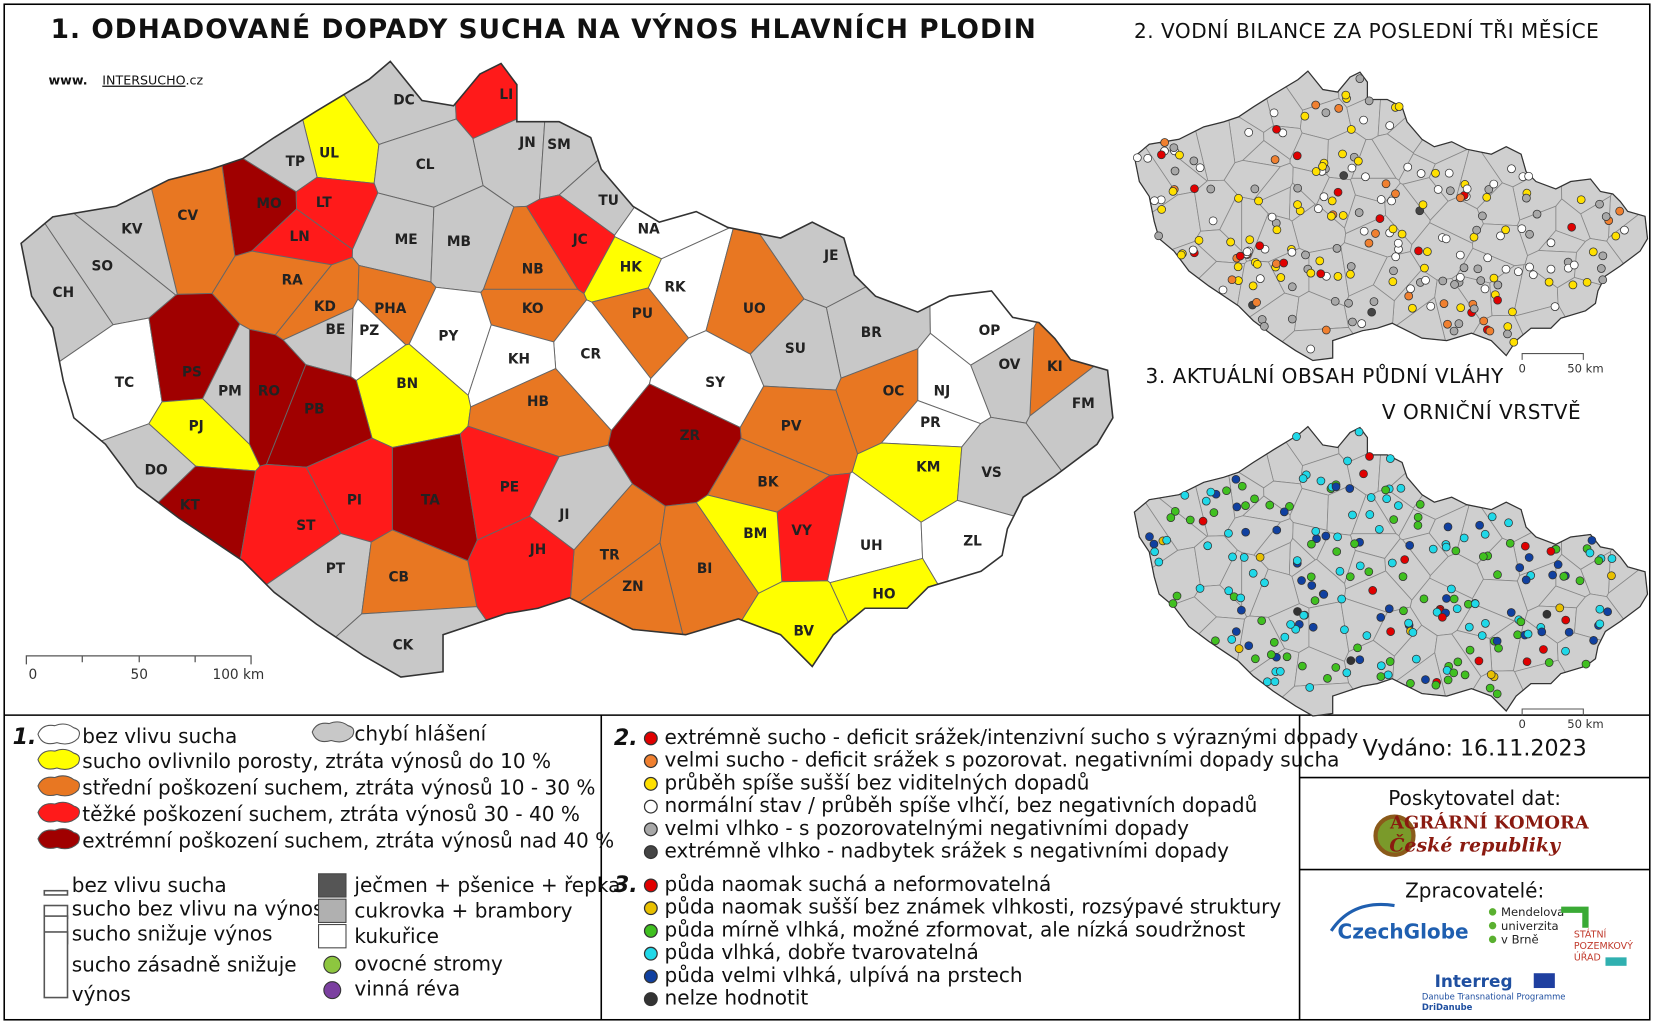 The width and height of the screenshot is (1654, 1024). Describe the element at coordinates (1474, 798) in the screenshot. I see `provider-heading: Poskytovatel dat:` at that location.